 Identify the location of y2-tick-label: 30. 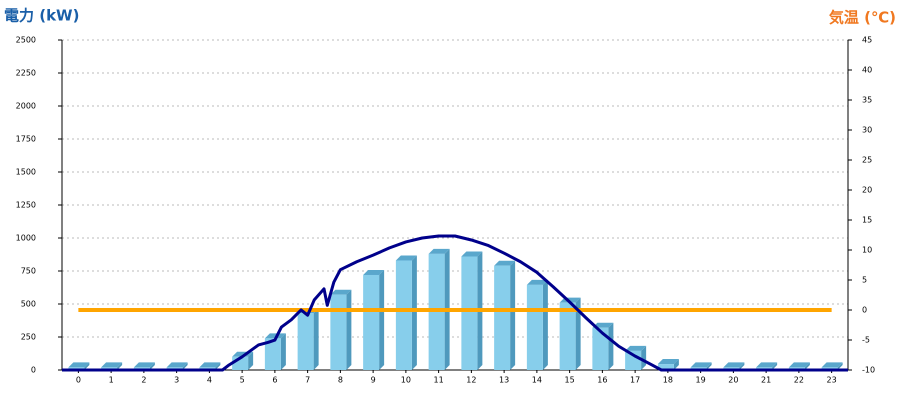
(867, 130).